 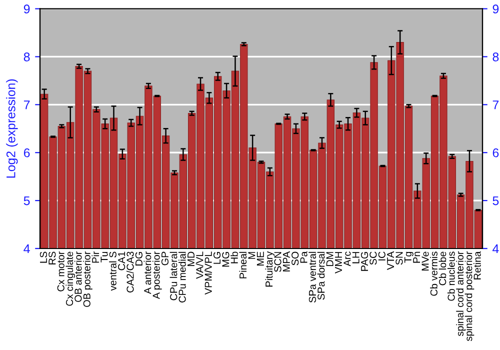 I want to click on y-tick-label: 6, so click(x=27, y=153).